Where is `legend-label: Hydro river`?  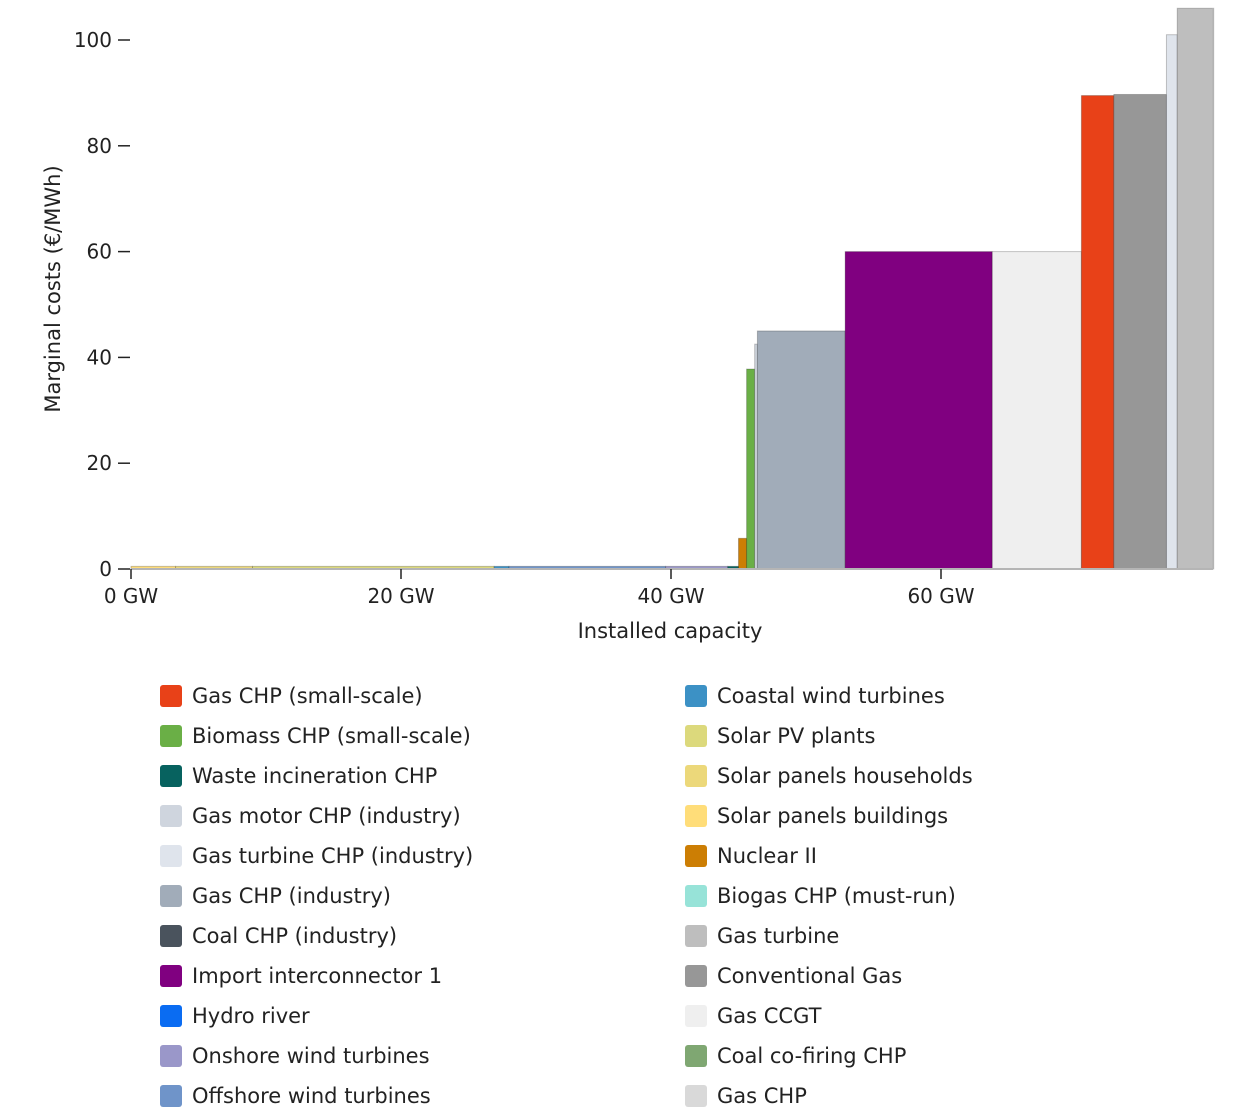 legend-label: Hydro river is located at coordinates (251, 1016).